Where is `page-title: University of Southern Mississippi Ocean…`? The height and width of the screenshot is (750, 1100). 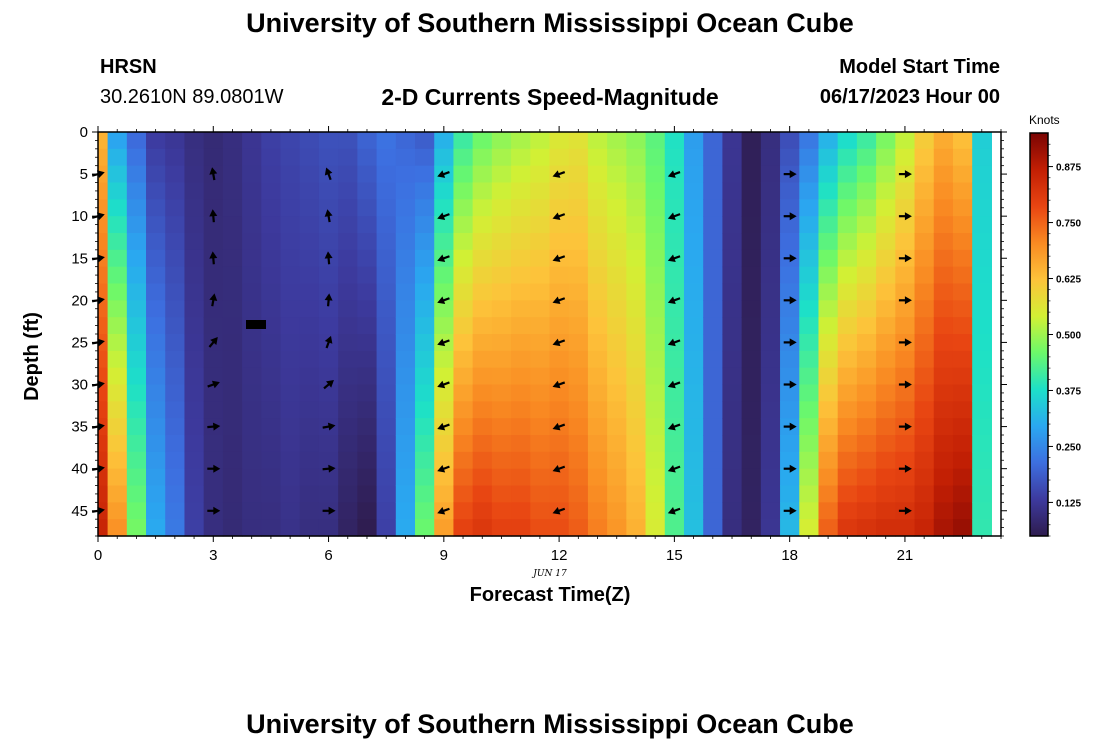
page-title: University of Southern Mississippi Ocean… is located at coordinates (550, 23).